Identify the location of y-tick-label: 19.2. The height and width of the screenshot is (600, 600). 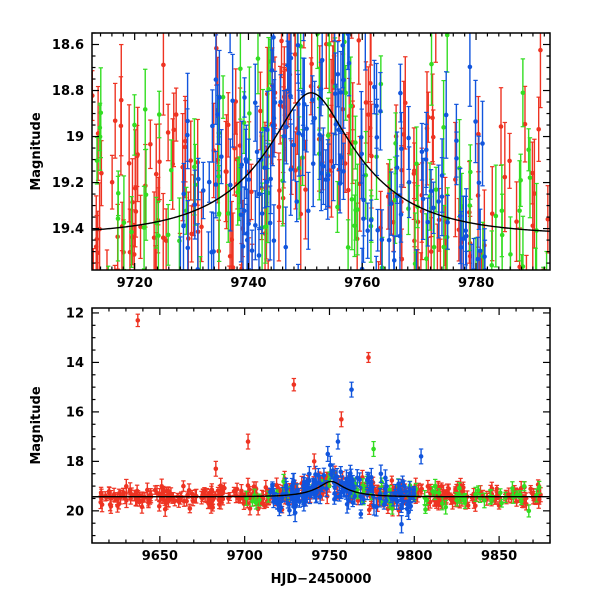
(68, 183).